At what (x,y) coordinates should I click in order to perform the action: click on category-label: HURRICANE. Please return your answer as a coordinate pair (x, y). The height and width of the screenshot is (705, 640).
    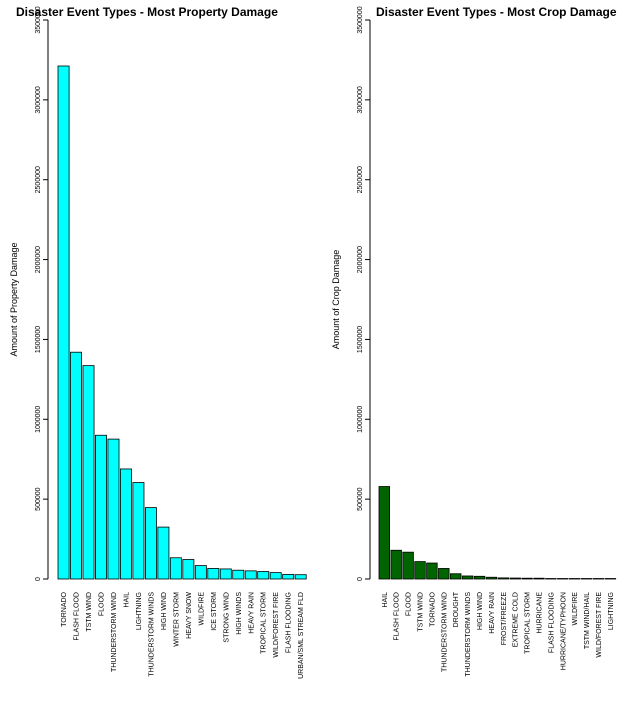
    Looking at the image, I should click on (540, 613).